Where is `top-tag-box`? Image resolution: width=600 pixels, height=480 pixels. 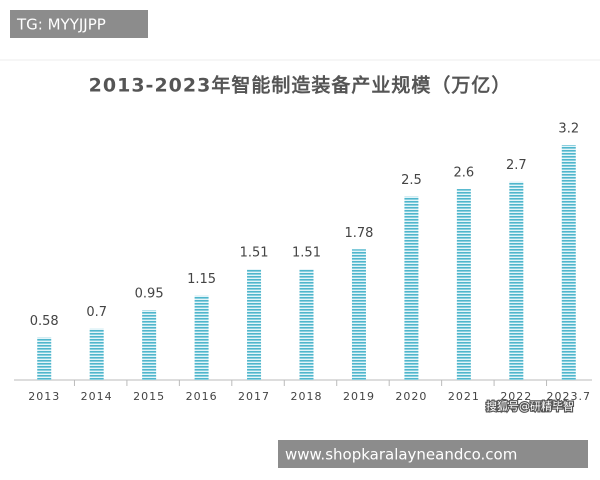 top-tag-box is located at coordinates (79, 24).